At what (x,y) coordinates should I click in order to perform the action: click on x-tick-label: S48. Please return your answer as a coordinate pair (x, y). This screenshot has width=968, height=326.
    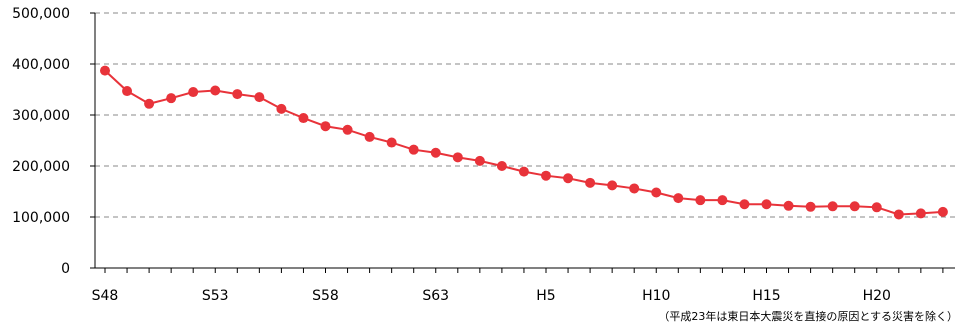
    Looking at the image, I should click on (105, 296).